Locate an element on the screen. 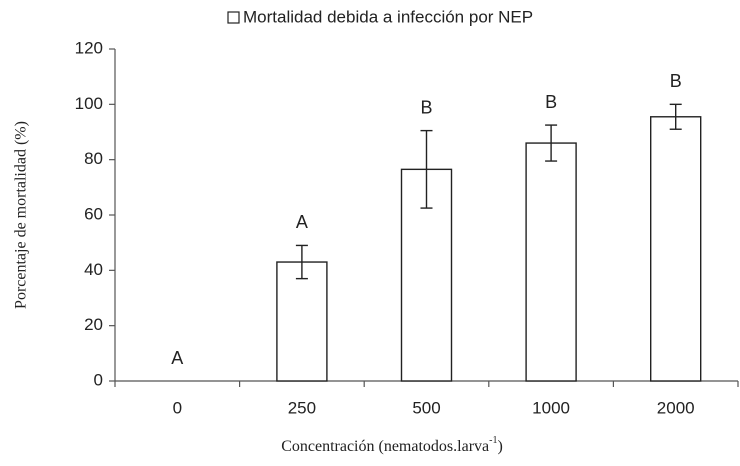 Image resolution: width=740 pixels, height=466 pixels. x-tick-label: 1000 is located at coordinates (551, 407).